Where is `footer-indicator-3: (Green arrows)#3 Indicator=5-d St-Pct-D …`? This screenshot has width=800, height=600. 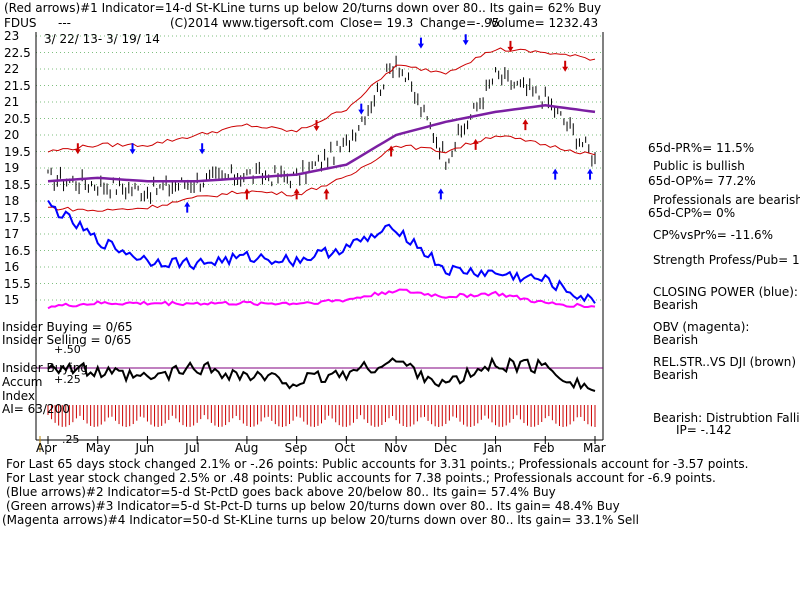 footer-indicator-3: (Green arrows)#3 Indicator=5-d St-Pct-D … is located at coordinates (313, 506).